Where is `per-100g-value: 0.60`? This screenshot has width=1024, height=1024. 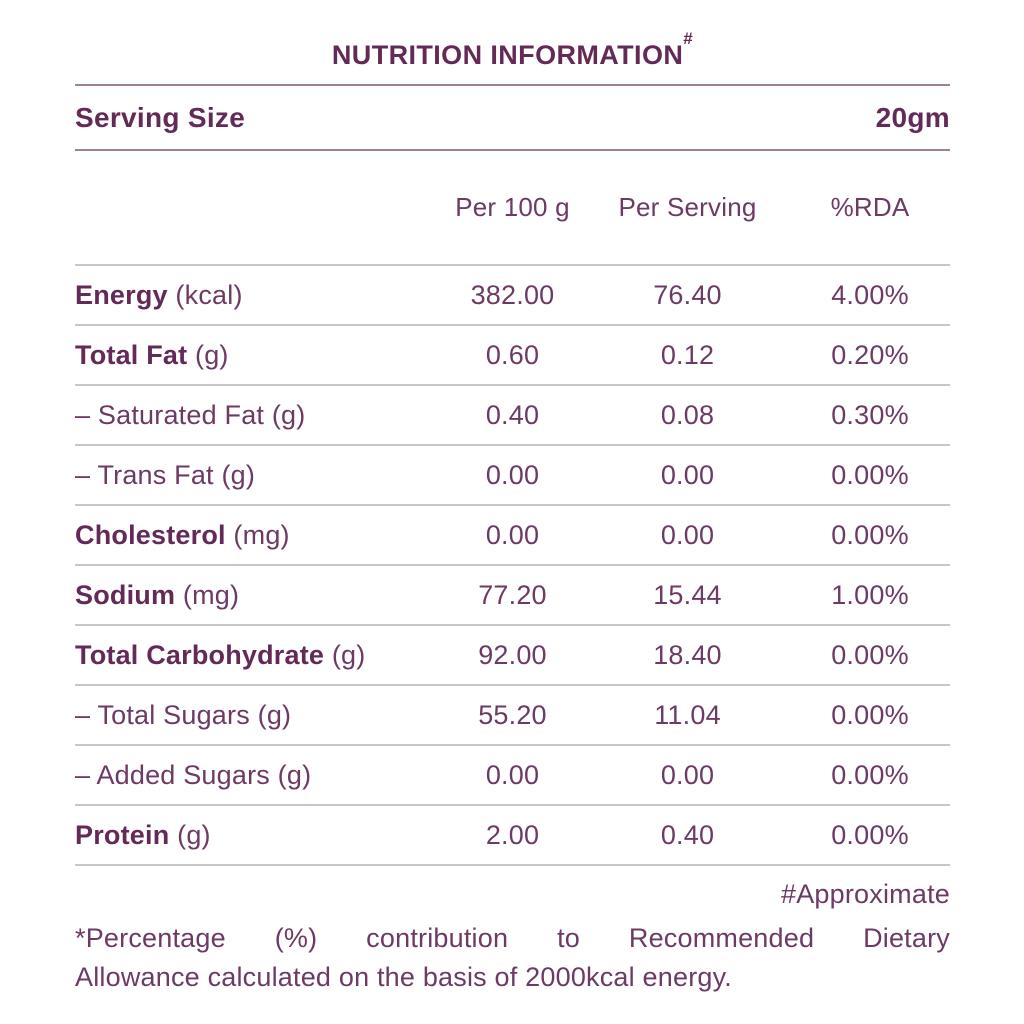
per-100g-value: 0.60 is located at coordinates (512, 355).